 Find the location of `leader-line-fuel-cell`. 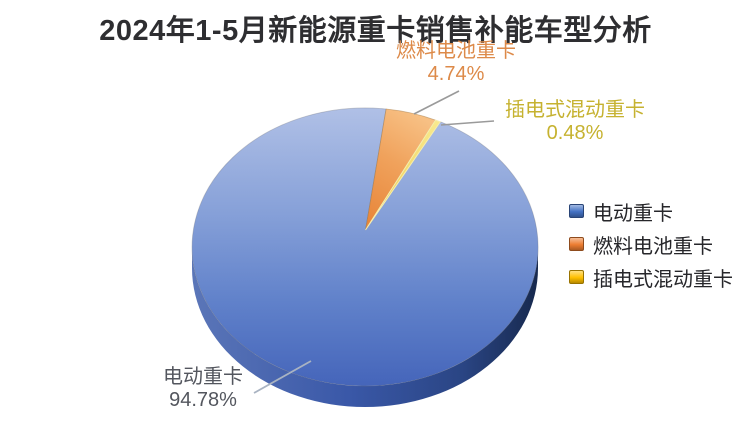

leader-line-fuel-cell is located at coordinates (436, 102).